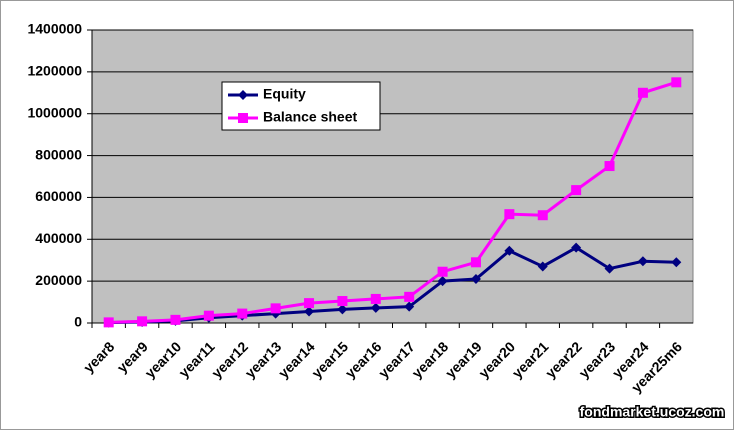 The width and height of the screenshot is (734, 430). I want to click on y-tick-label: 1200000, so click(54, 71).